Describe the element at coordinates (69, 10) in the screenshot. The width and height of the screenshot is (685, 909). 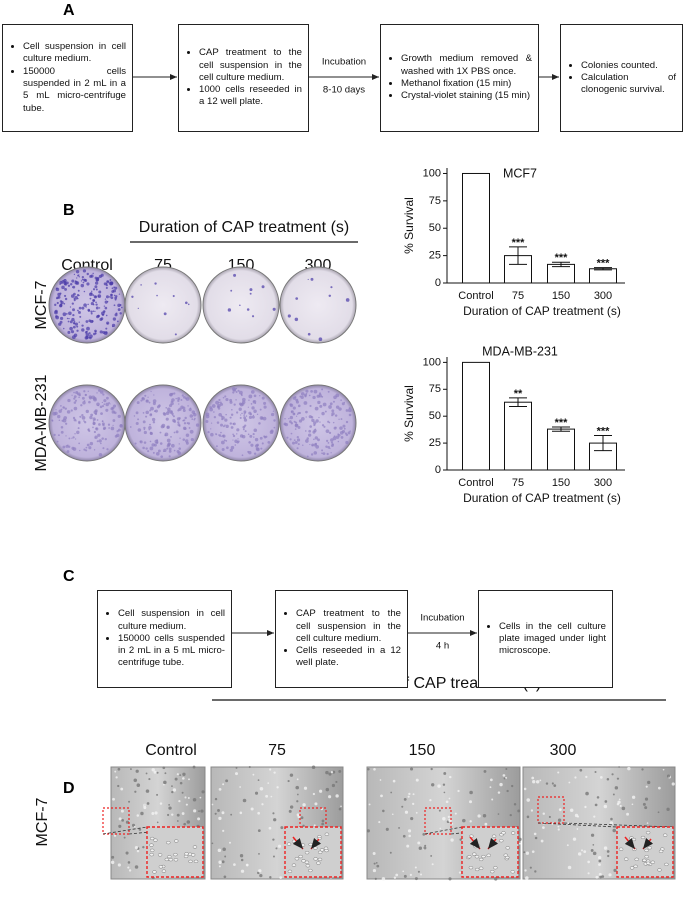
I see `panel-label: A` at that location.